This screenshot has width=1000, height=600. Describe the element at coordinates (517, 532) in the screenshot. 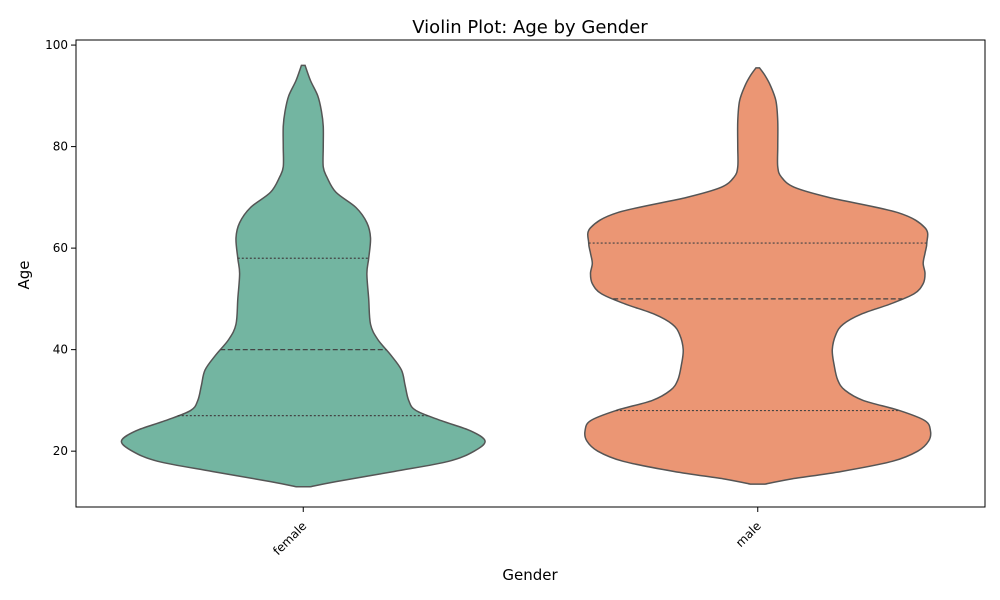

I see `x-axis-ticks: female male` at that location.